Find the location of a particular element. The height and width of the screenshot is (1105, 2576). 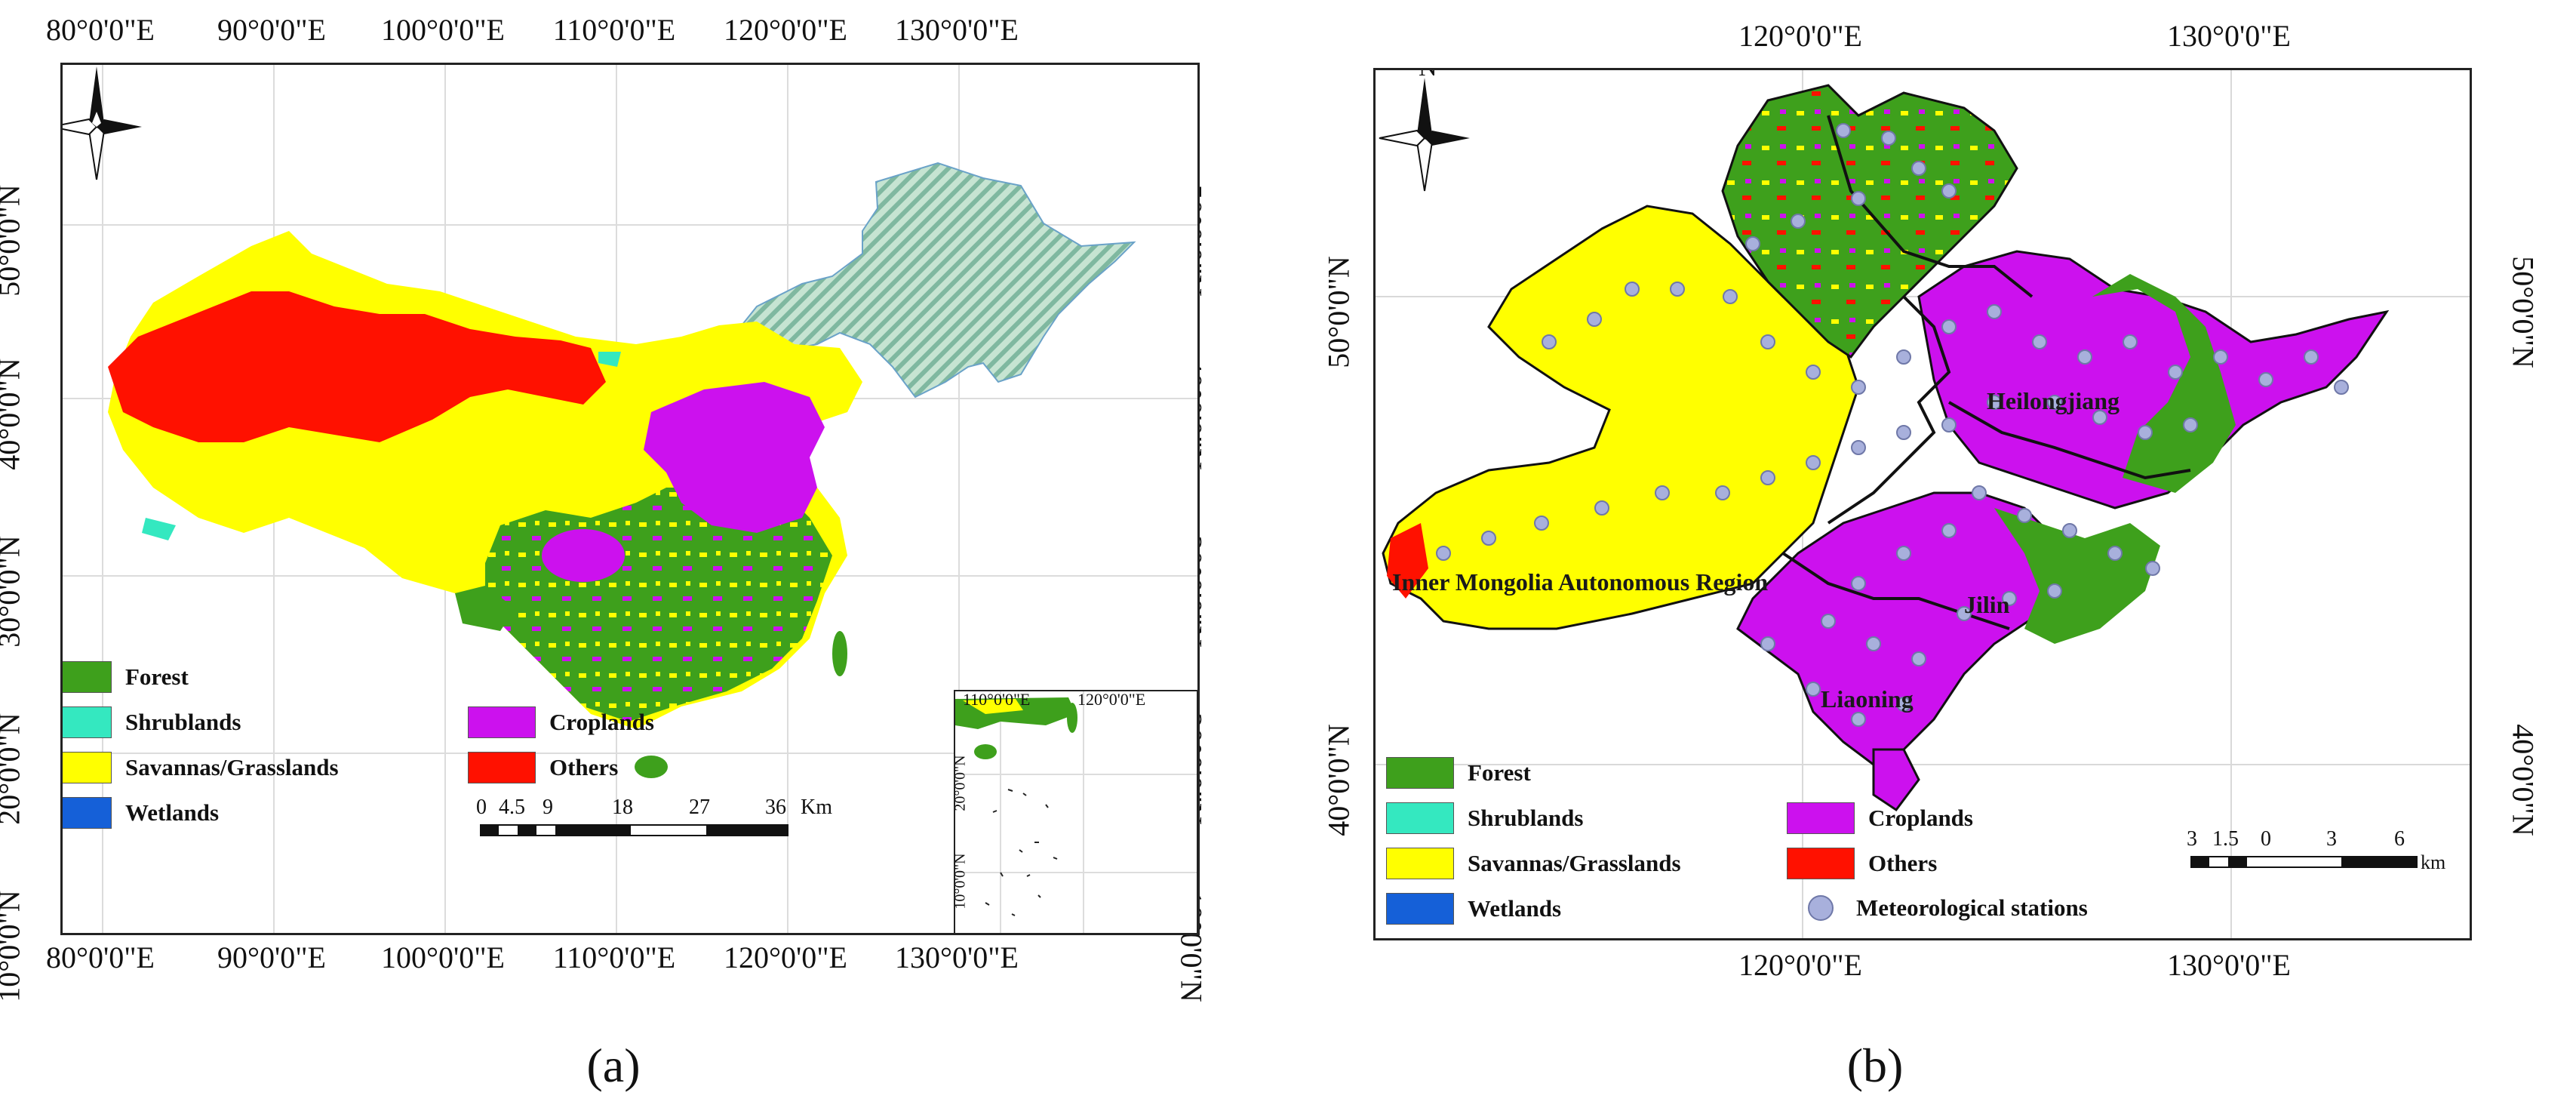

liaodong-peninsula is located at coordinates (1896, 780).